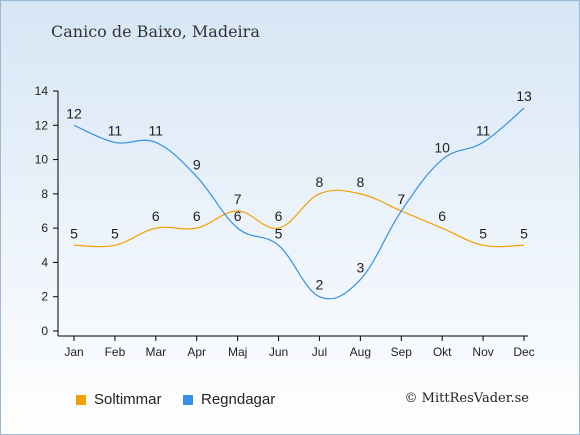 This screenshot has width=580, height=435. Describe the element at coordinates (237, 352) in the screenshot. I see `x-tick-label: Maj` at that location.